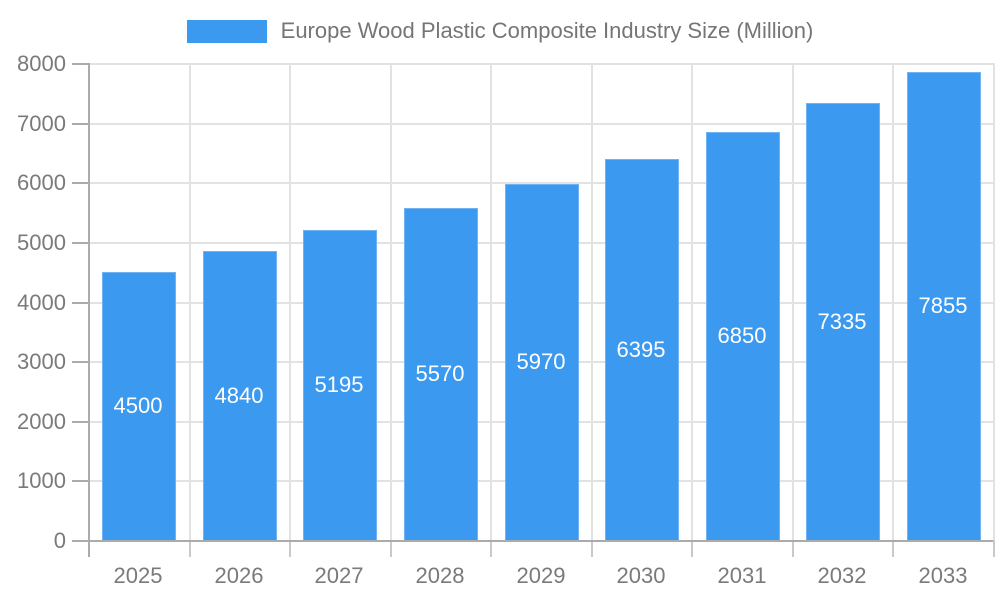 Image resolution: width=1000 pixels, height=600 pixels. I want to click on y-tick-label: 8000, so click(41, 63).